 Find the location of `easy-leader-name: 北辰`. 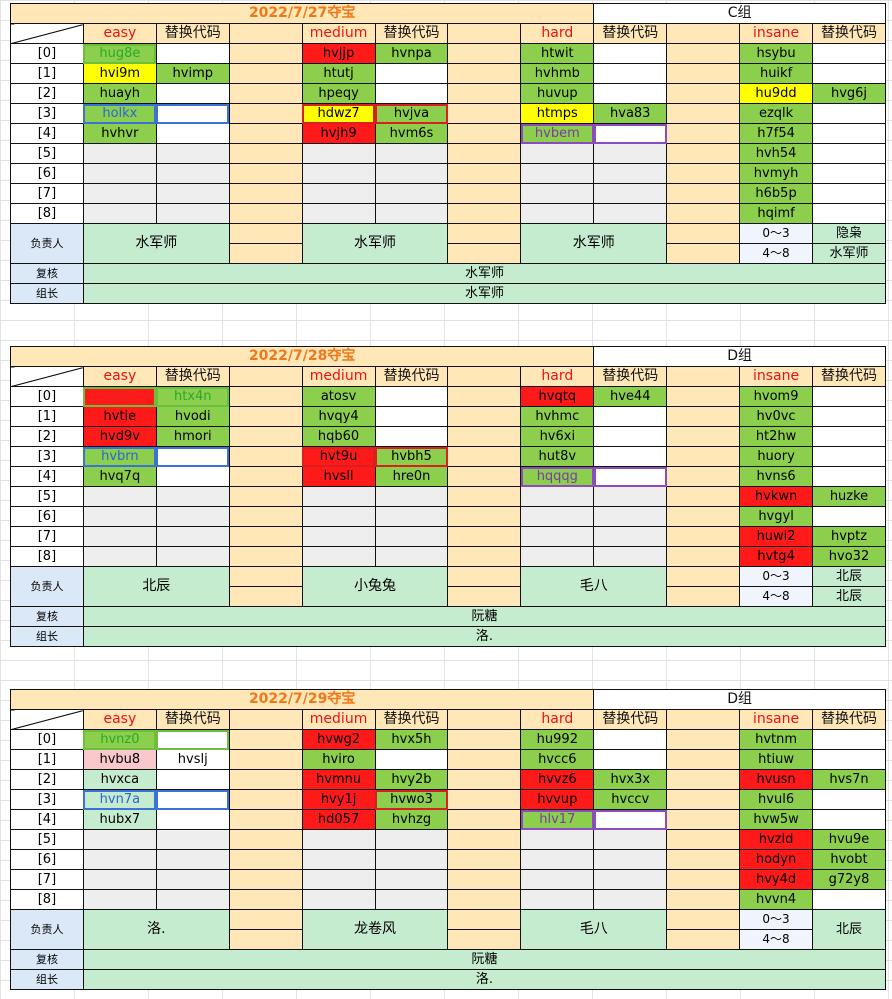

easy-leader-name: 北辰 is located at coordinates (156, 586).